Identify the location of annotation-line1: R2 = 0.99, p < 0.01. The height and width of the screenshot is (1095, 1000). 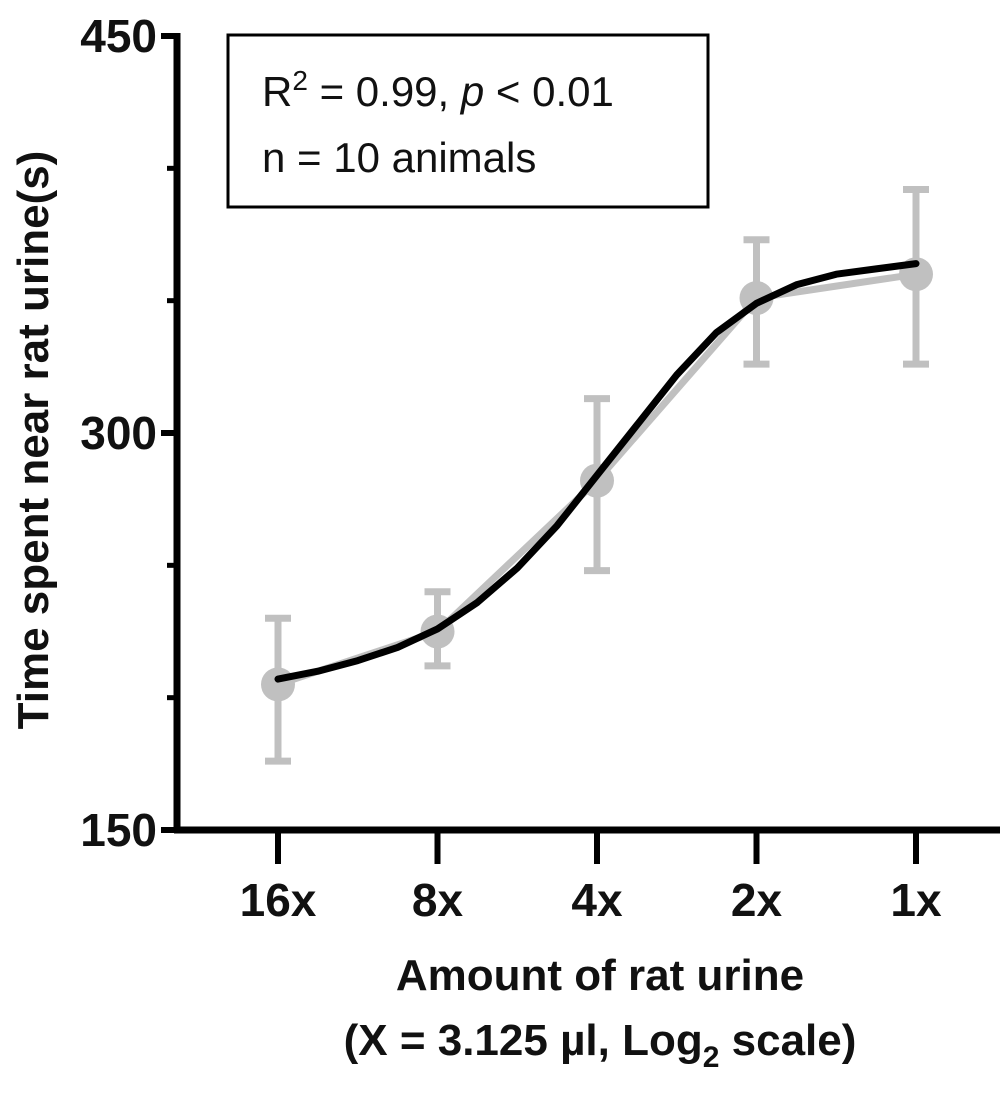
(438, 90).